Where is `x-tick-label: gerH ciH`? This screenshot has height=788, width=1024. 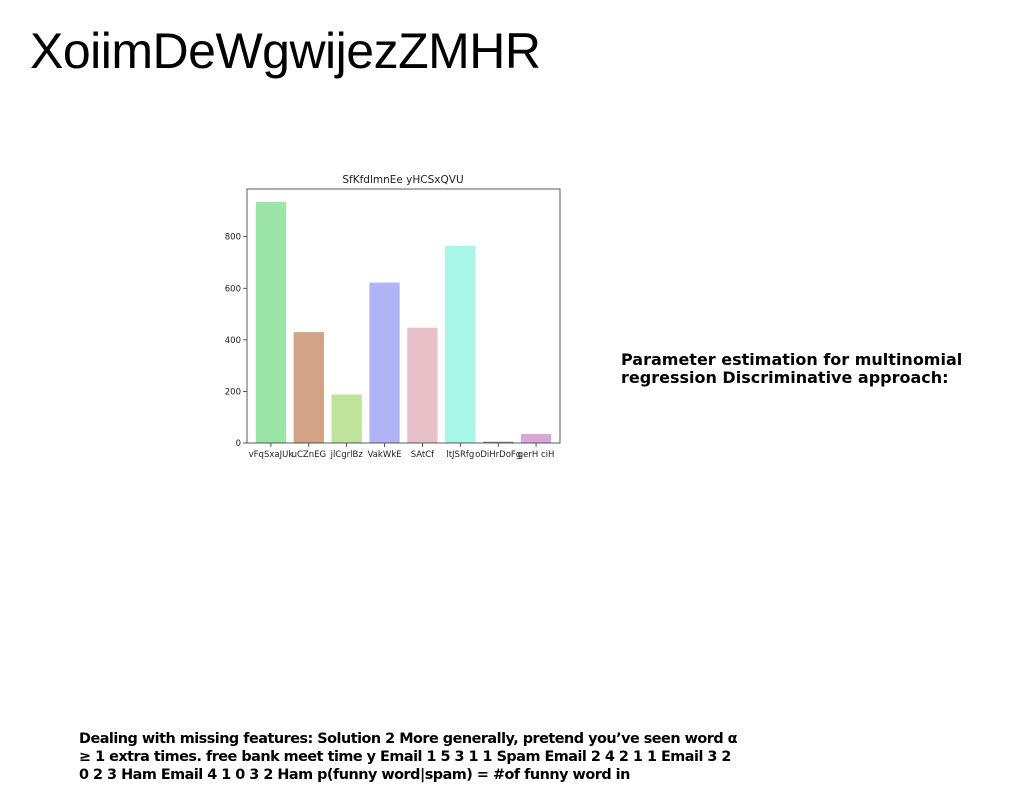
x-tick-label: gerH ciH is located at coordinates (536, 455).